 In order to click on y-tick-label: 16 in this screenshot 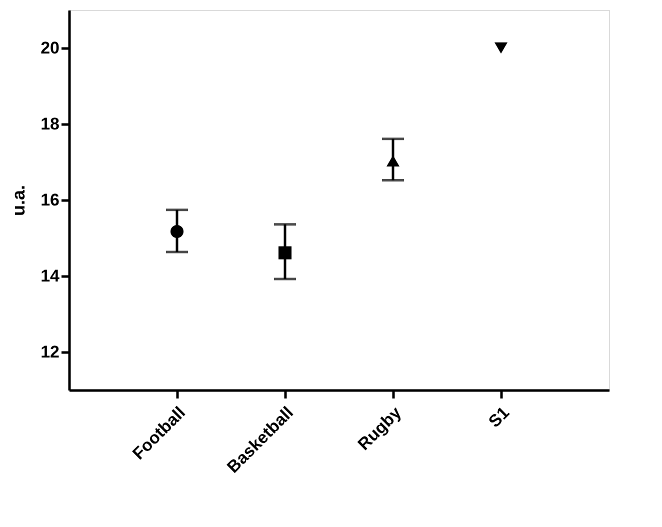, I will do `click(50, 200)`.